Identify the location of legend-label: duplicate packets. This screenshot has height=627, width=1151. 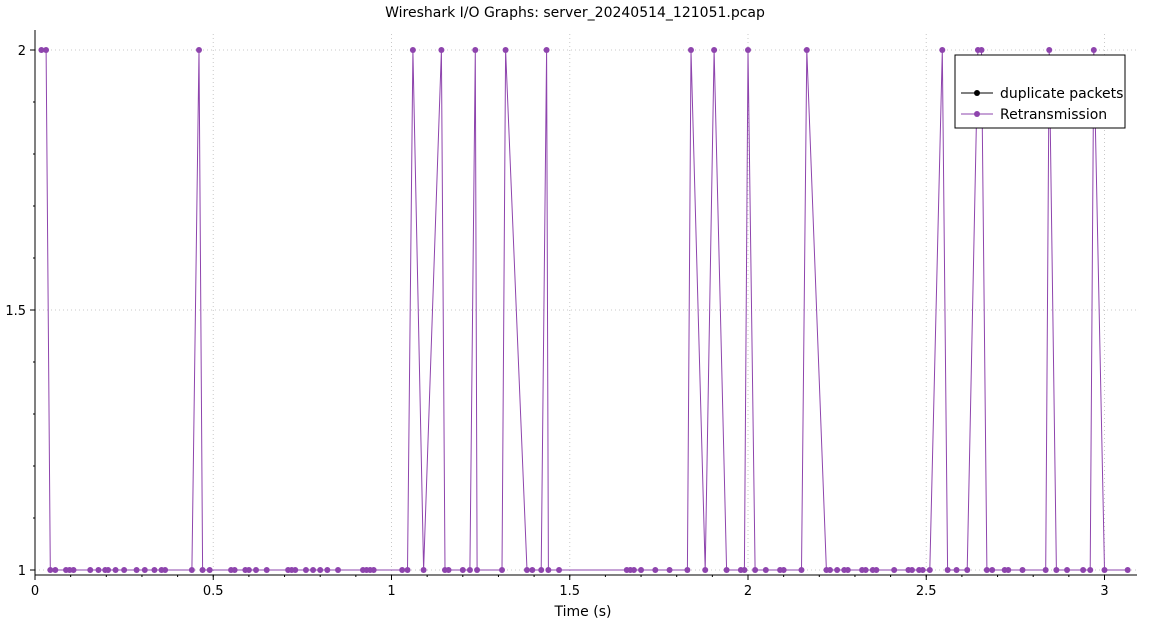
(1061, 94).